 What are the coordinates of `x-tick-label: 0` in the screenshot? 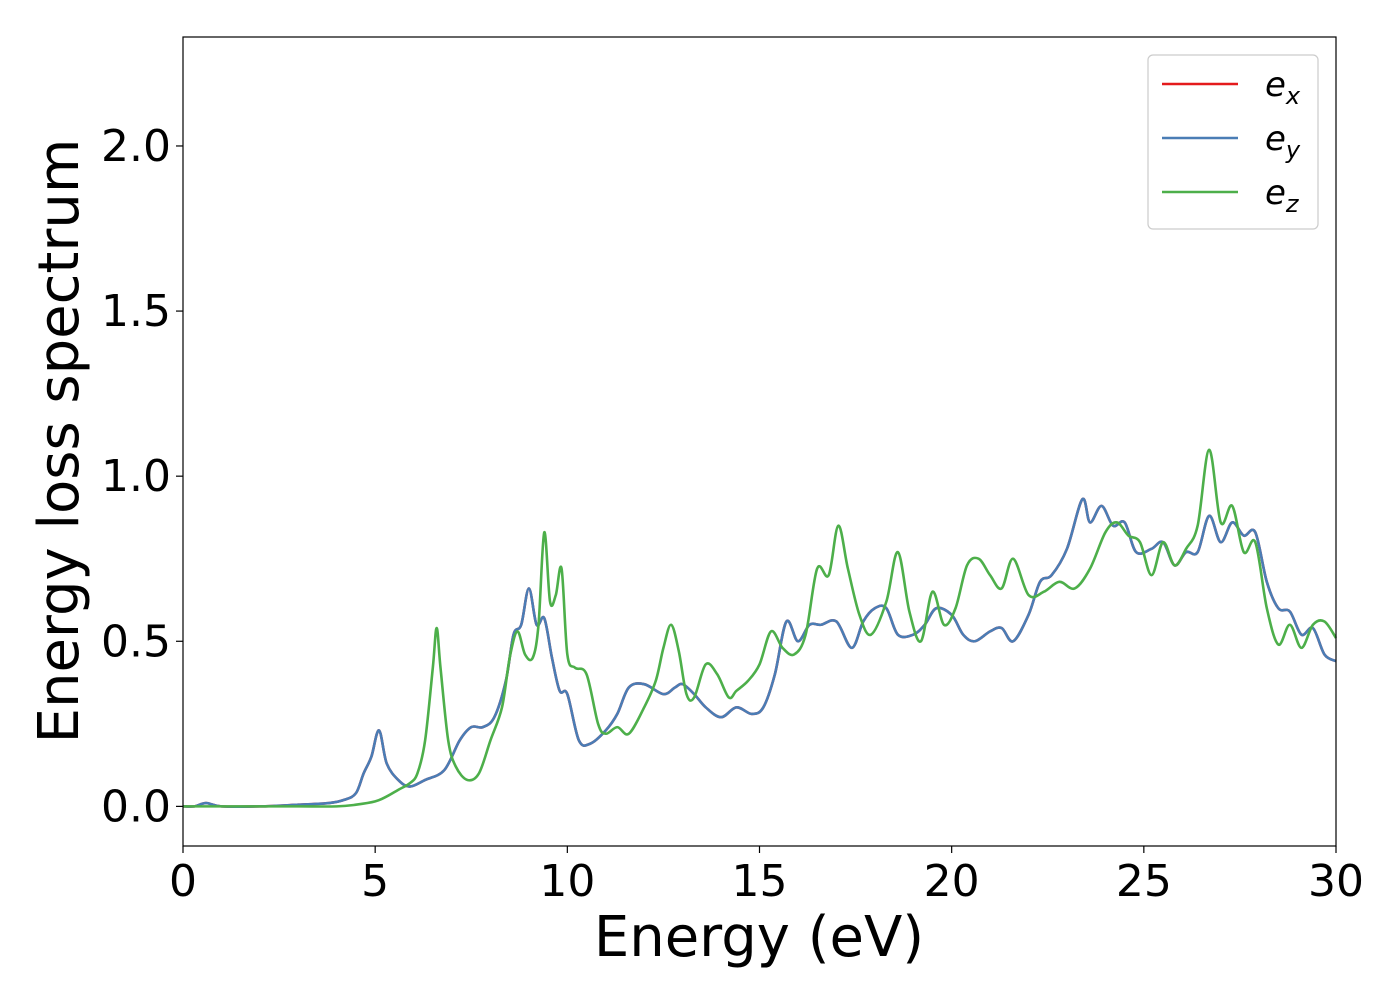 It's located at (183, 881).